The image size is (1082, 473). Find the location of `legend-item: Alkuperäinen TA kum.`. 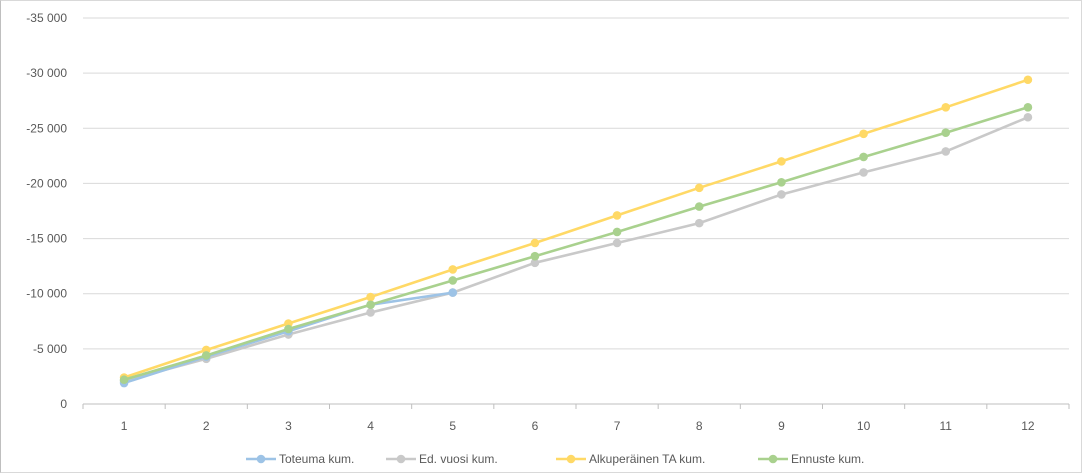

legend-item: Alkuperäinen TA kum. is located at coordinates (630, 459).